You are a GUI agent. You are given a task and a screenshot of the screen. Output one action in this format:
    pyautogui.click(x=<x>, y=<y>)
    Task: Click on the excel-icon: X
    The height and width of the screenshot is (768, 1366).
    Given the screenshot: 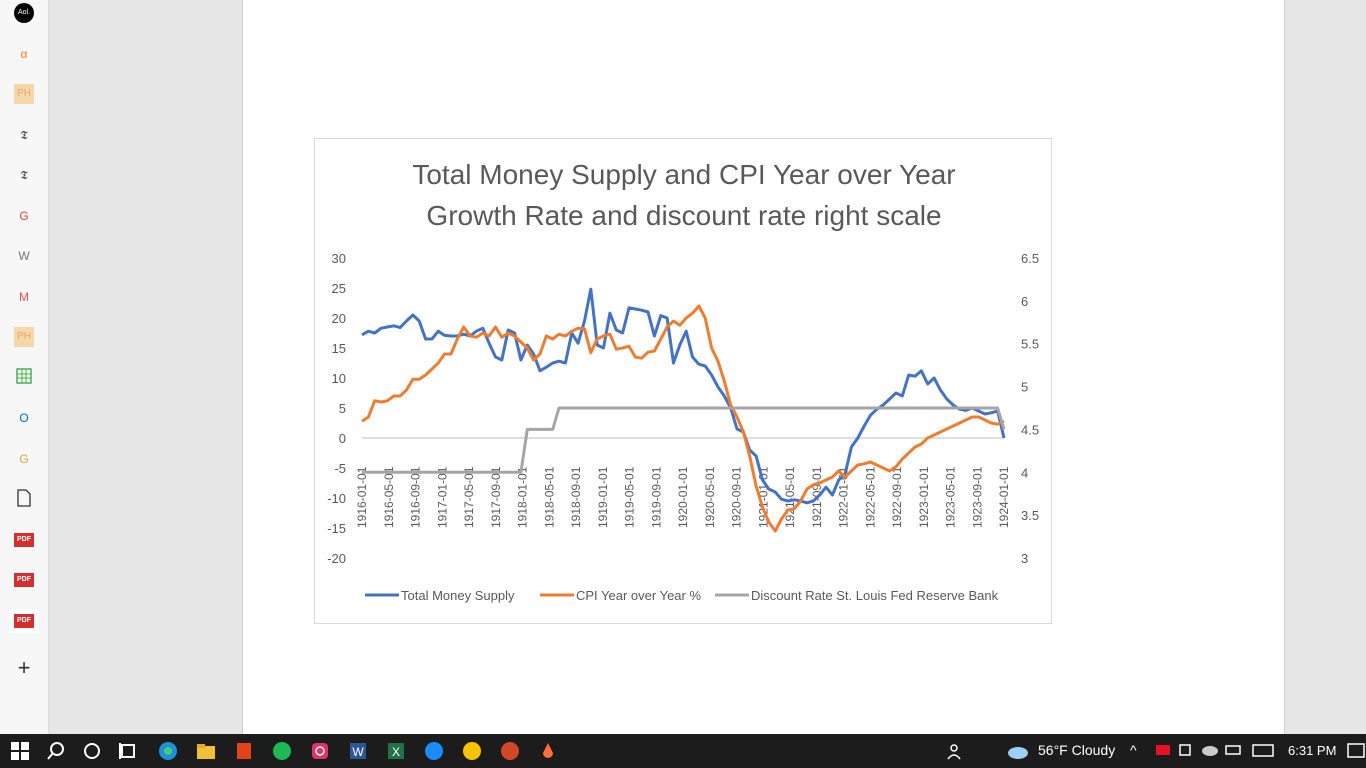 What is the action you would take?
    pyautogui.click(x=396, y=751)
    